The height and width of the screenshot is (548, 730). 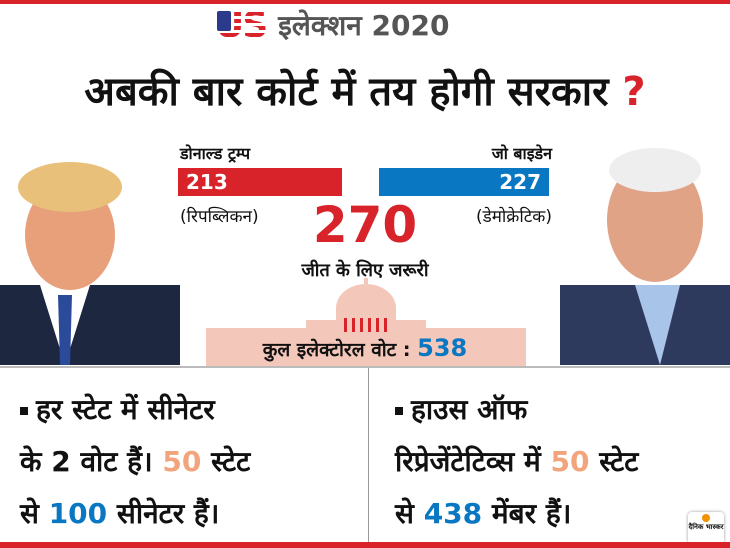 I want to click on biden-photo, so click(x=645, y=256).